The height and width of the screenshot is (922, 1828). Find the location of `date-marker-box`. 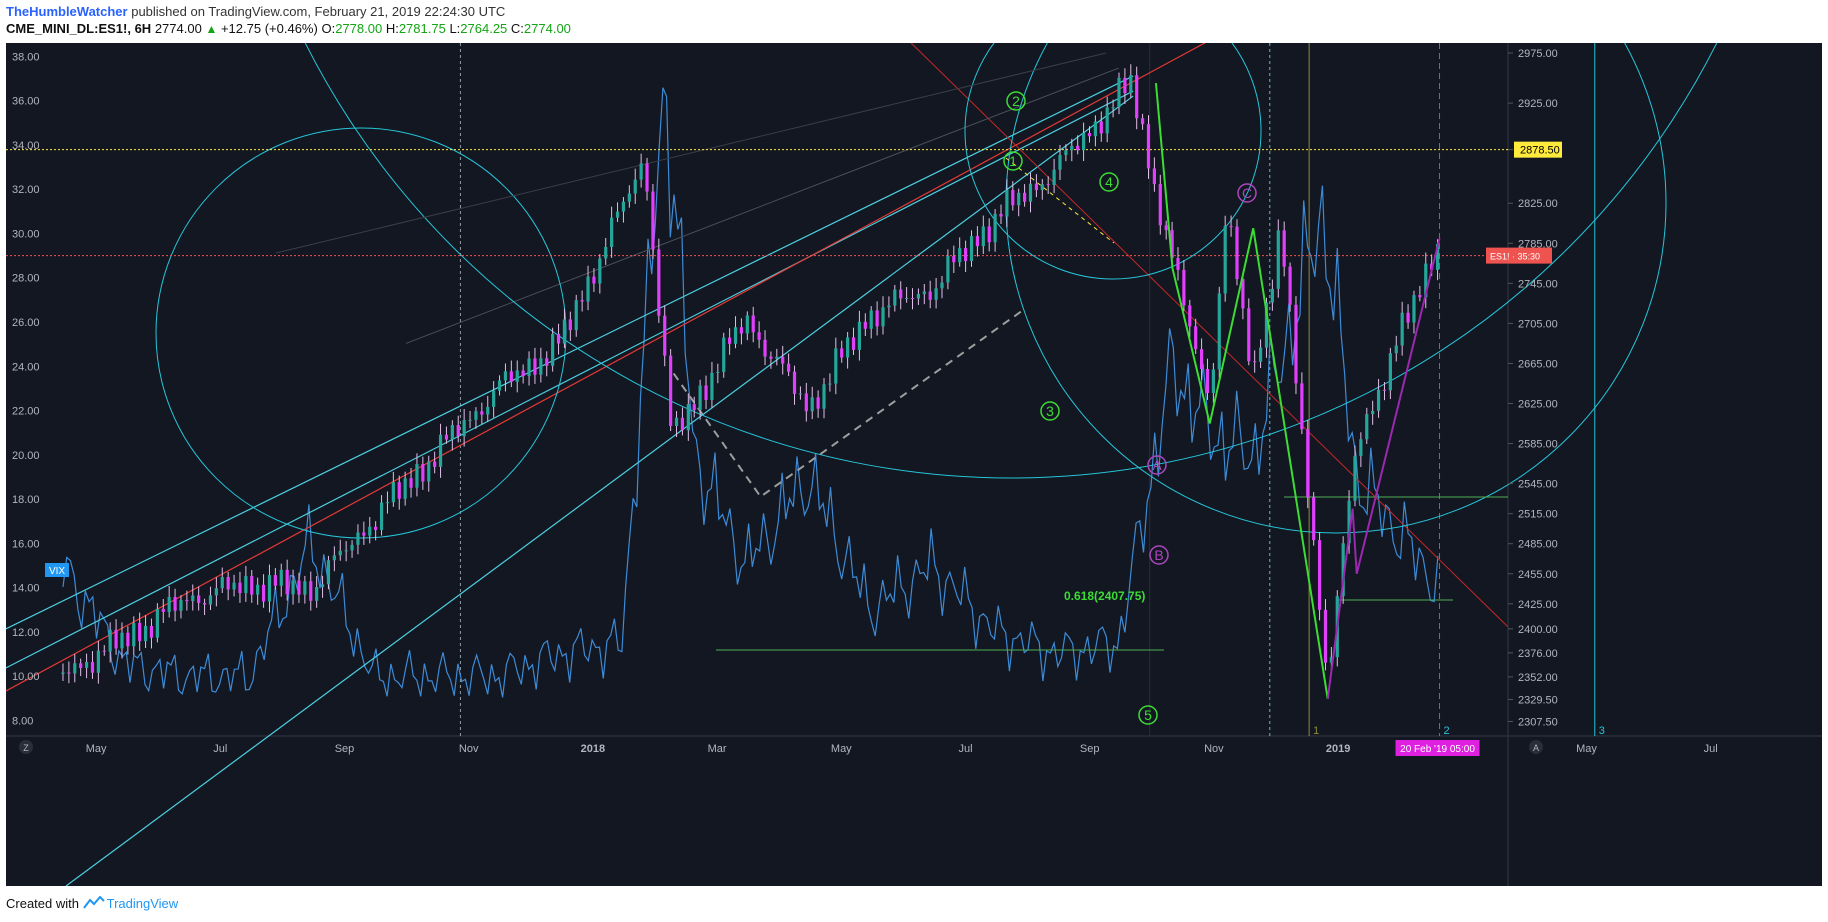

date-marker-box is located at coordinates (1437, 748).